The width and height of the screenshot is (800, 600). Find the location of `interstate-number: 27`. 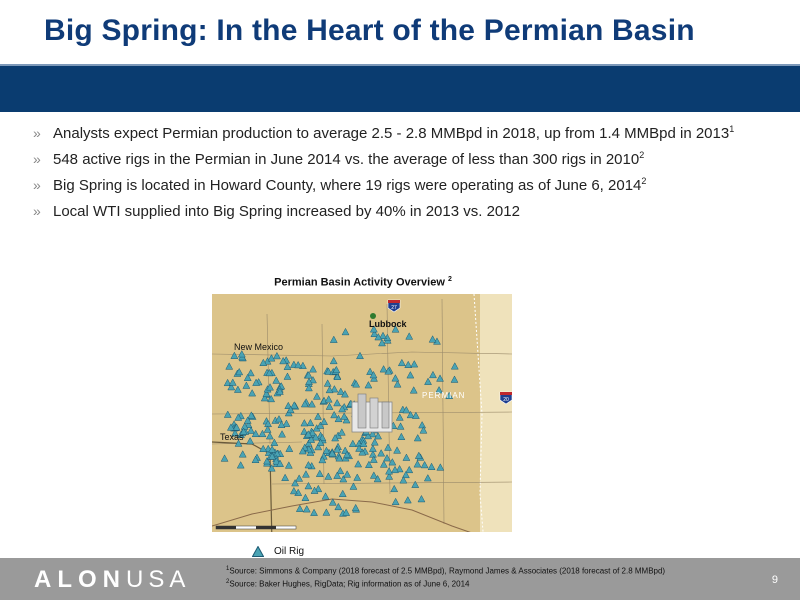

interstate-number: 27 is located at coordinates (394, 308).